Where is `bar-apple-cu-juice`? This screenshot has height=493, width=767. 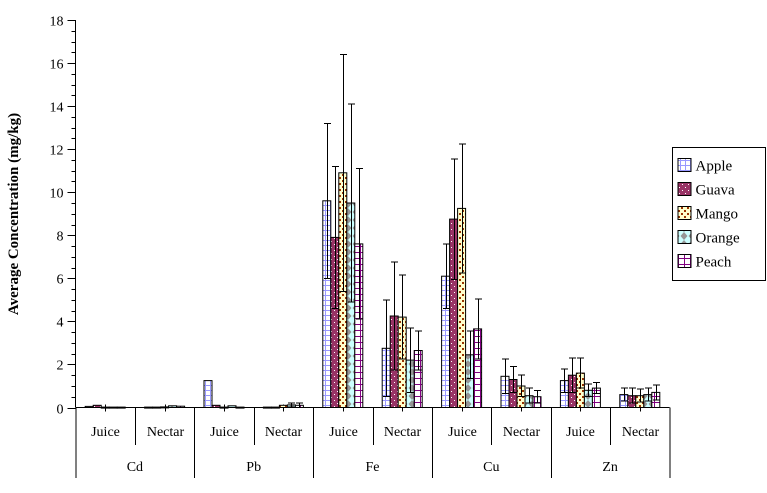 bar-apple-cu-juice is located at coordinates (446, 342).